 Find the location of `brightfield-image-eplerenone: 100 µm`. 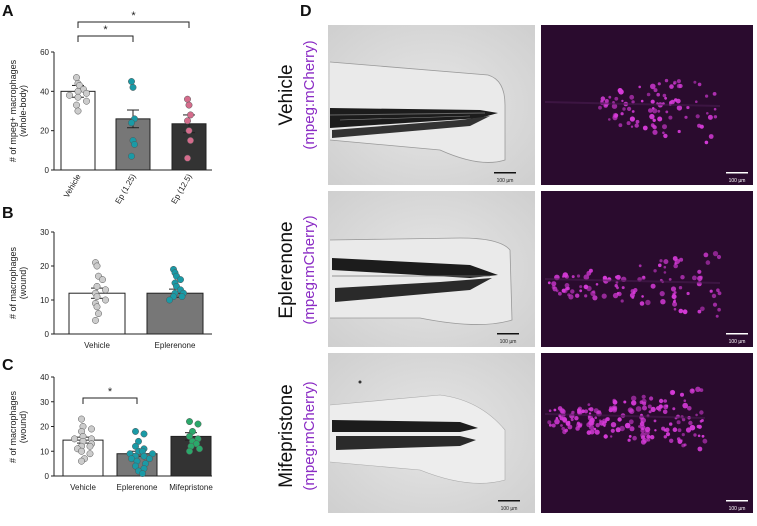

brightfield-image-eplerenone: 100 µm is located at coordinates (431, 269).